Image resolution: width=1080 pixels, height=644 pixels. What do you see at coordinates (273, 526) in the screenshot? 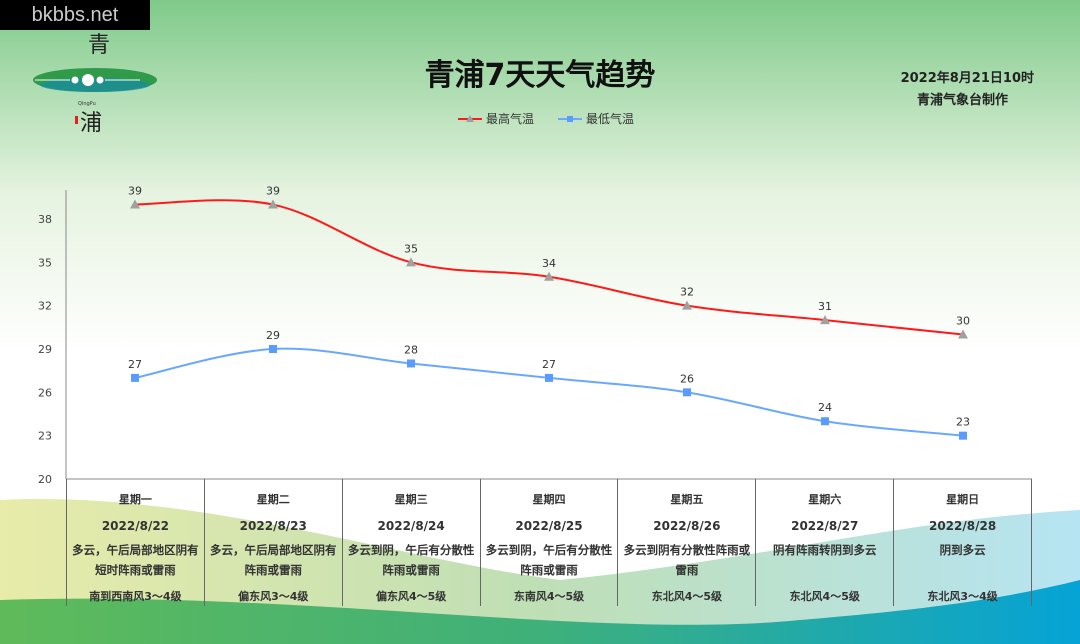
I see `day-date: 2022/8/23` at bounding box center [273, 526].